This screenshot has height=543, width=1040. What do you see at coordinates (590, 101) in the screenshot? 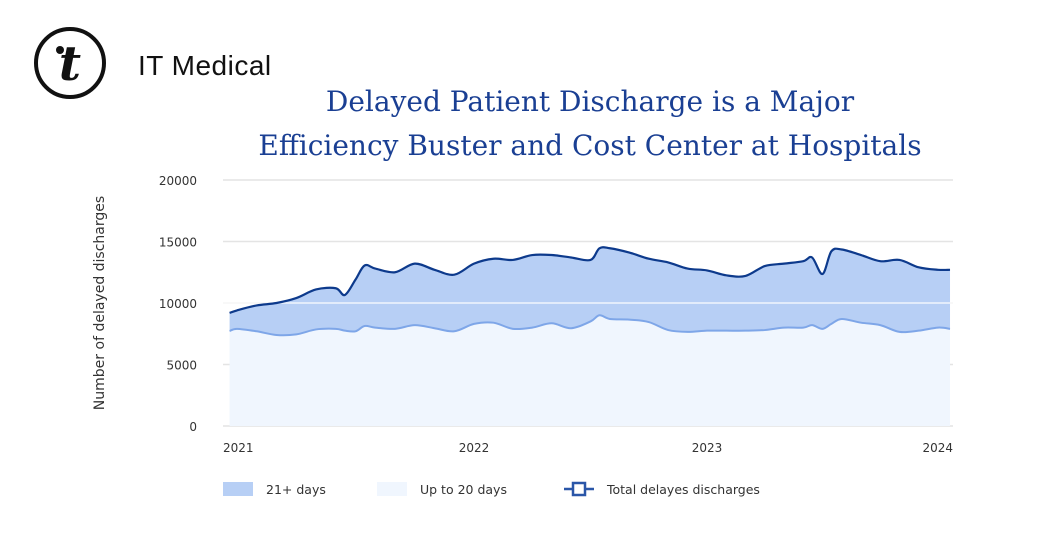
I see `chart-title-line-1: Delayed Patient Discharge is a Major` at bounding box center [590, 101].